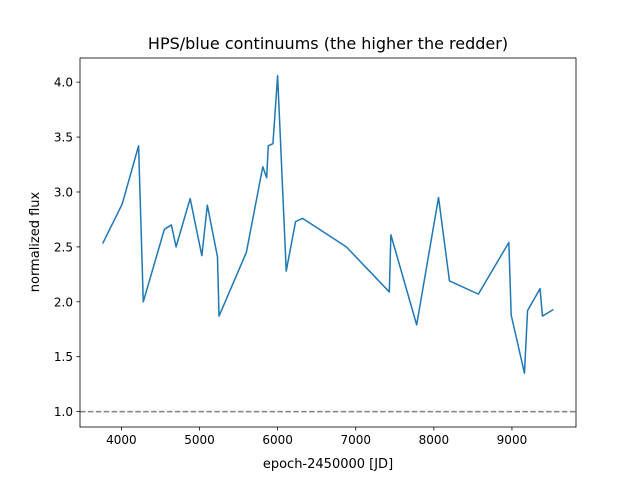 This screenshot has height=480, width=640. Describe the element at coordinates (63, 192) in the screenshot. I see `y-tick-label-4: 3.0` at that location.